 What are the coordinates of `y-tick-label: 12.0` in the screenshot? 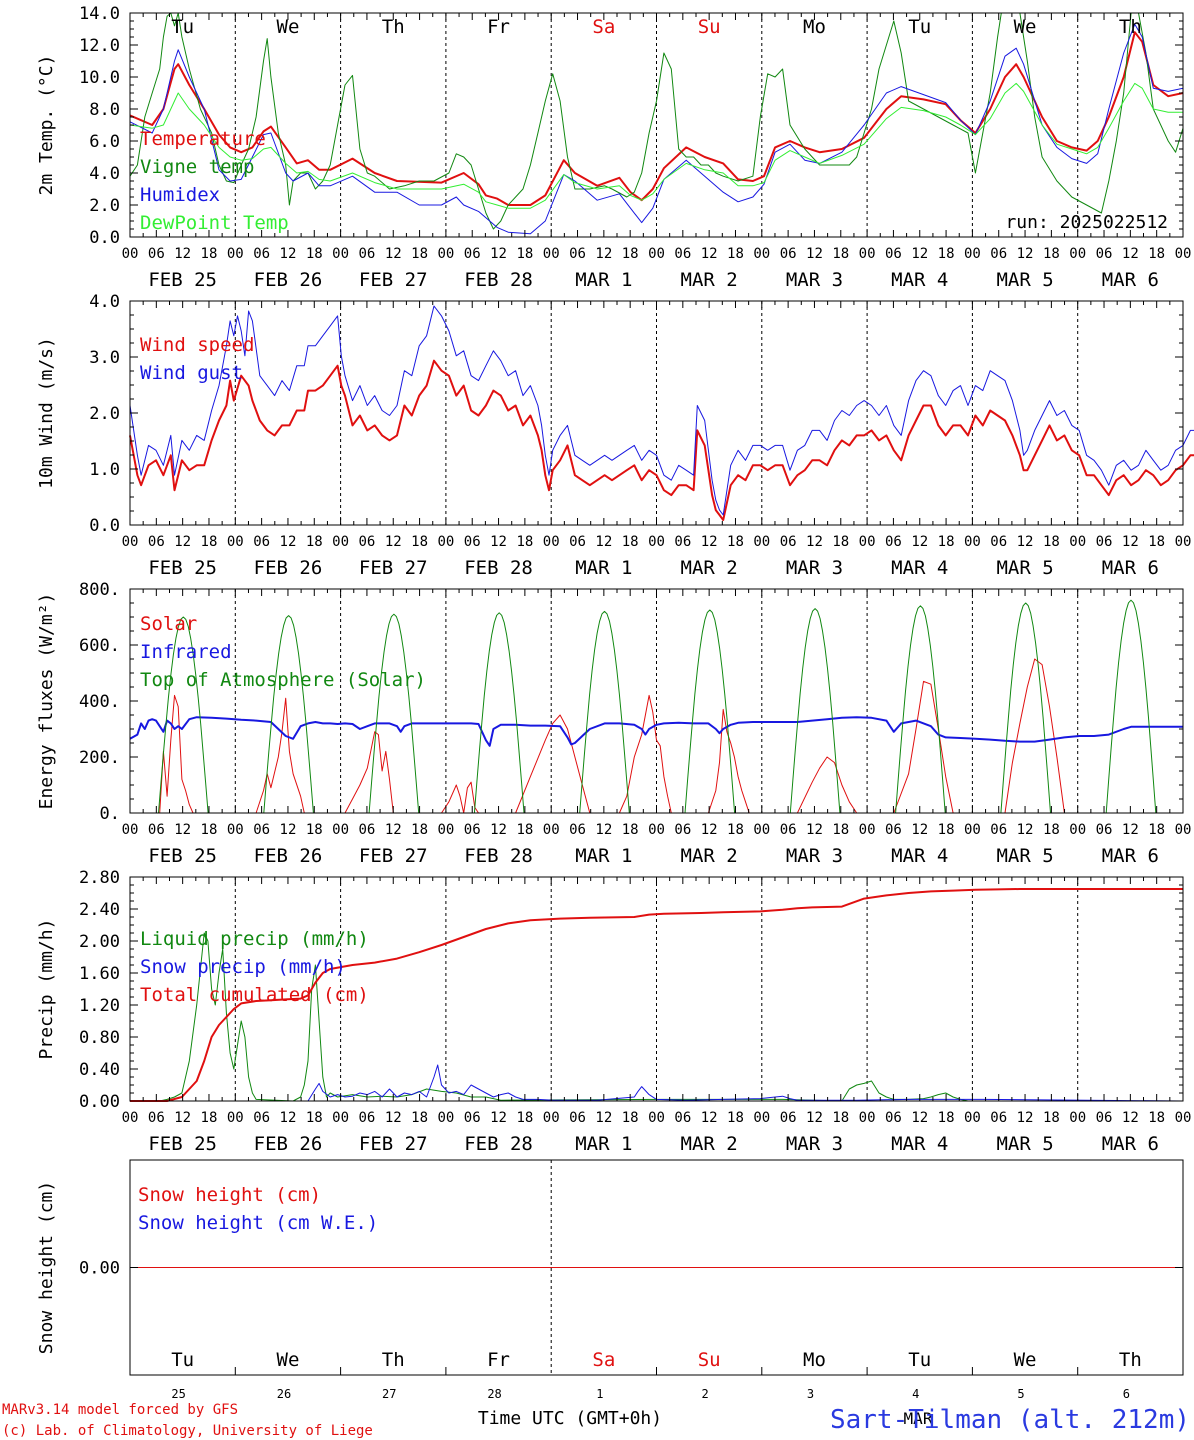 It's located at (99, 46).